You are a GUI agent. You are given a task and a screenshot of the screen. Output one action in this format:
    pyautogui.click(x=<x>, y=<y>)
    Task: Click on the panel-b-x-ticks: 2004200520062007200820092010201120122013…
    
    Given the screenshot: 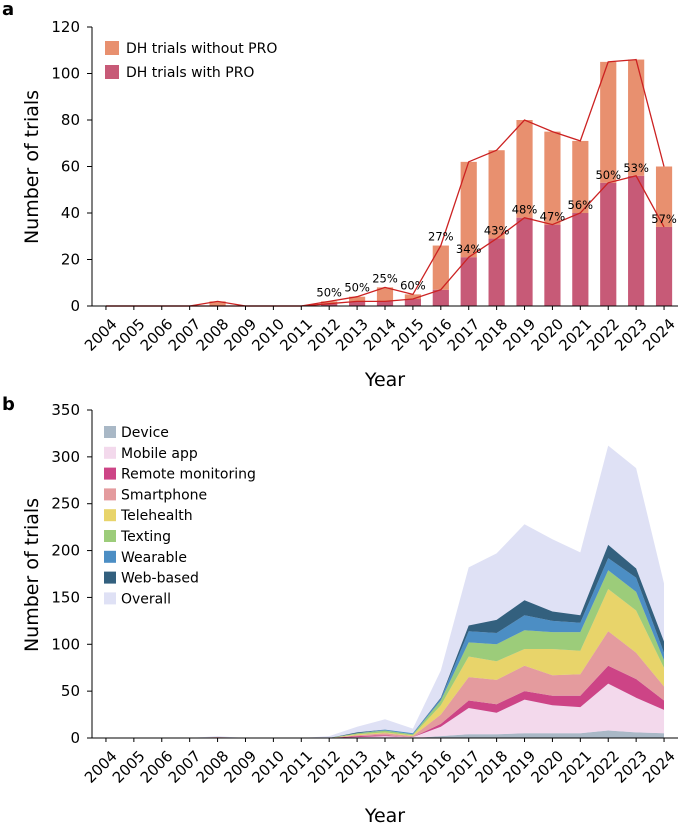 What is the action you would take?
    pyautogui.click(x=380, y=762)
    